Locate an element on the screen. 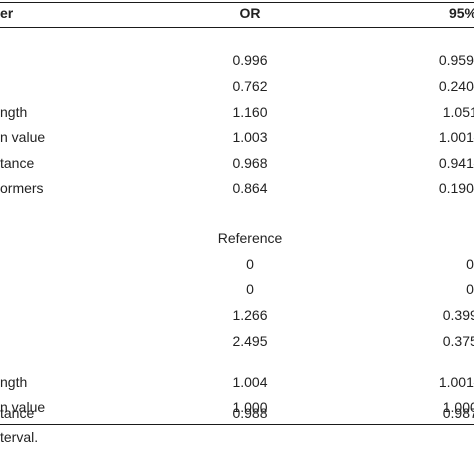 This screenshot has height=474, width=474. header-or: OR is located at coordinates (250, 13).